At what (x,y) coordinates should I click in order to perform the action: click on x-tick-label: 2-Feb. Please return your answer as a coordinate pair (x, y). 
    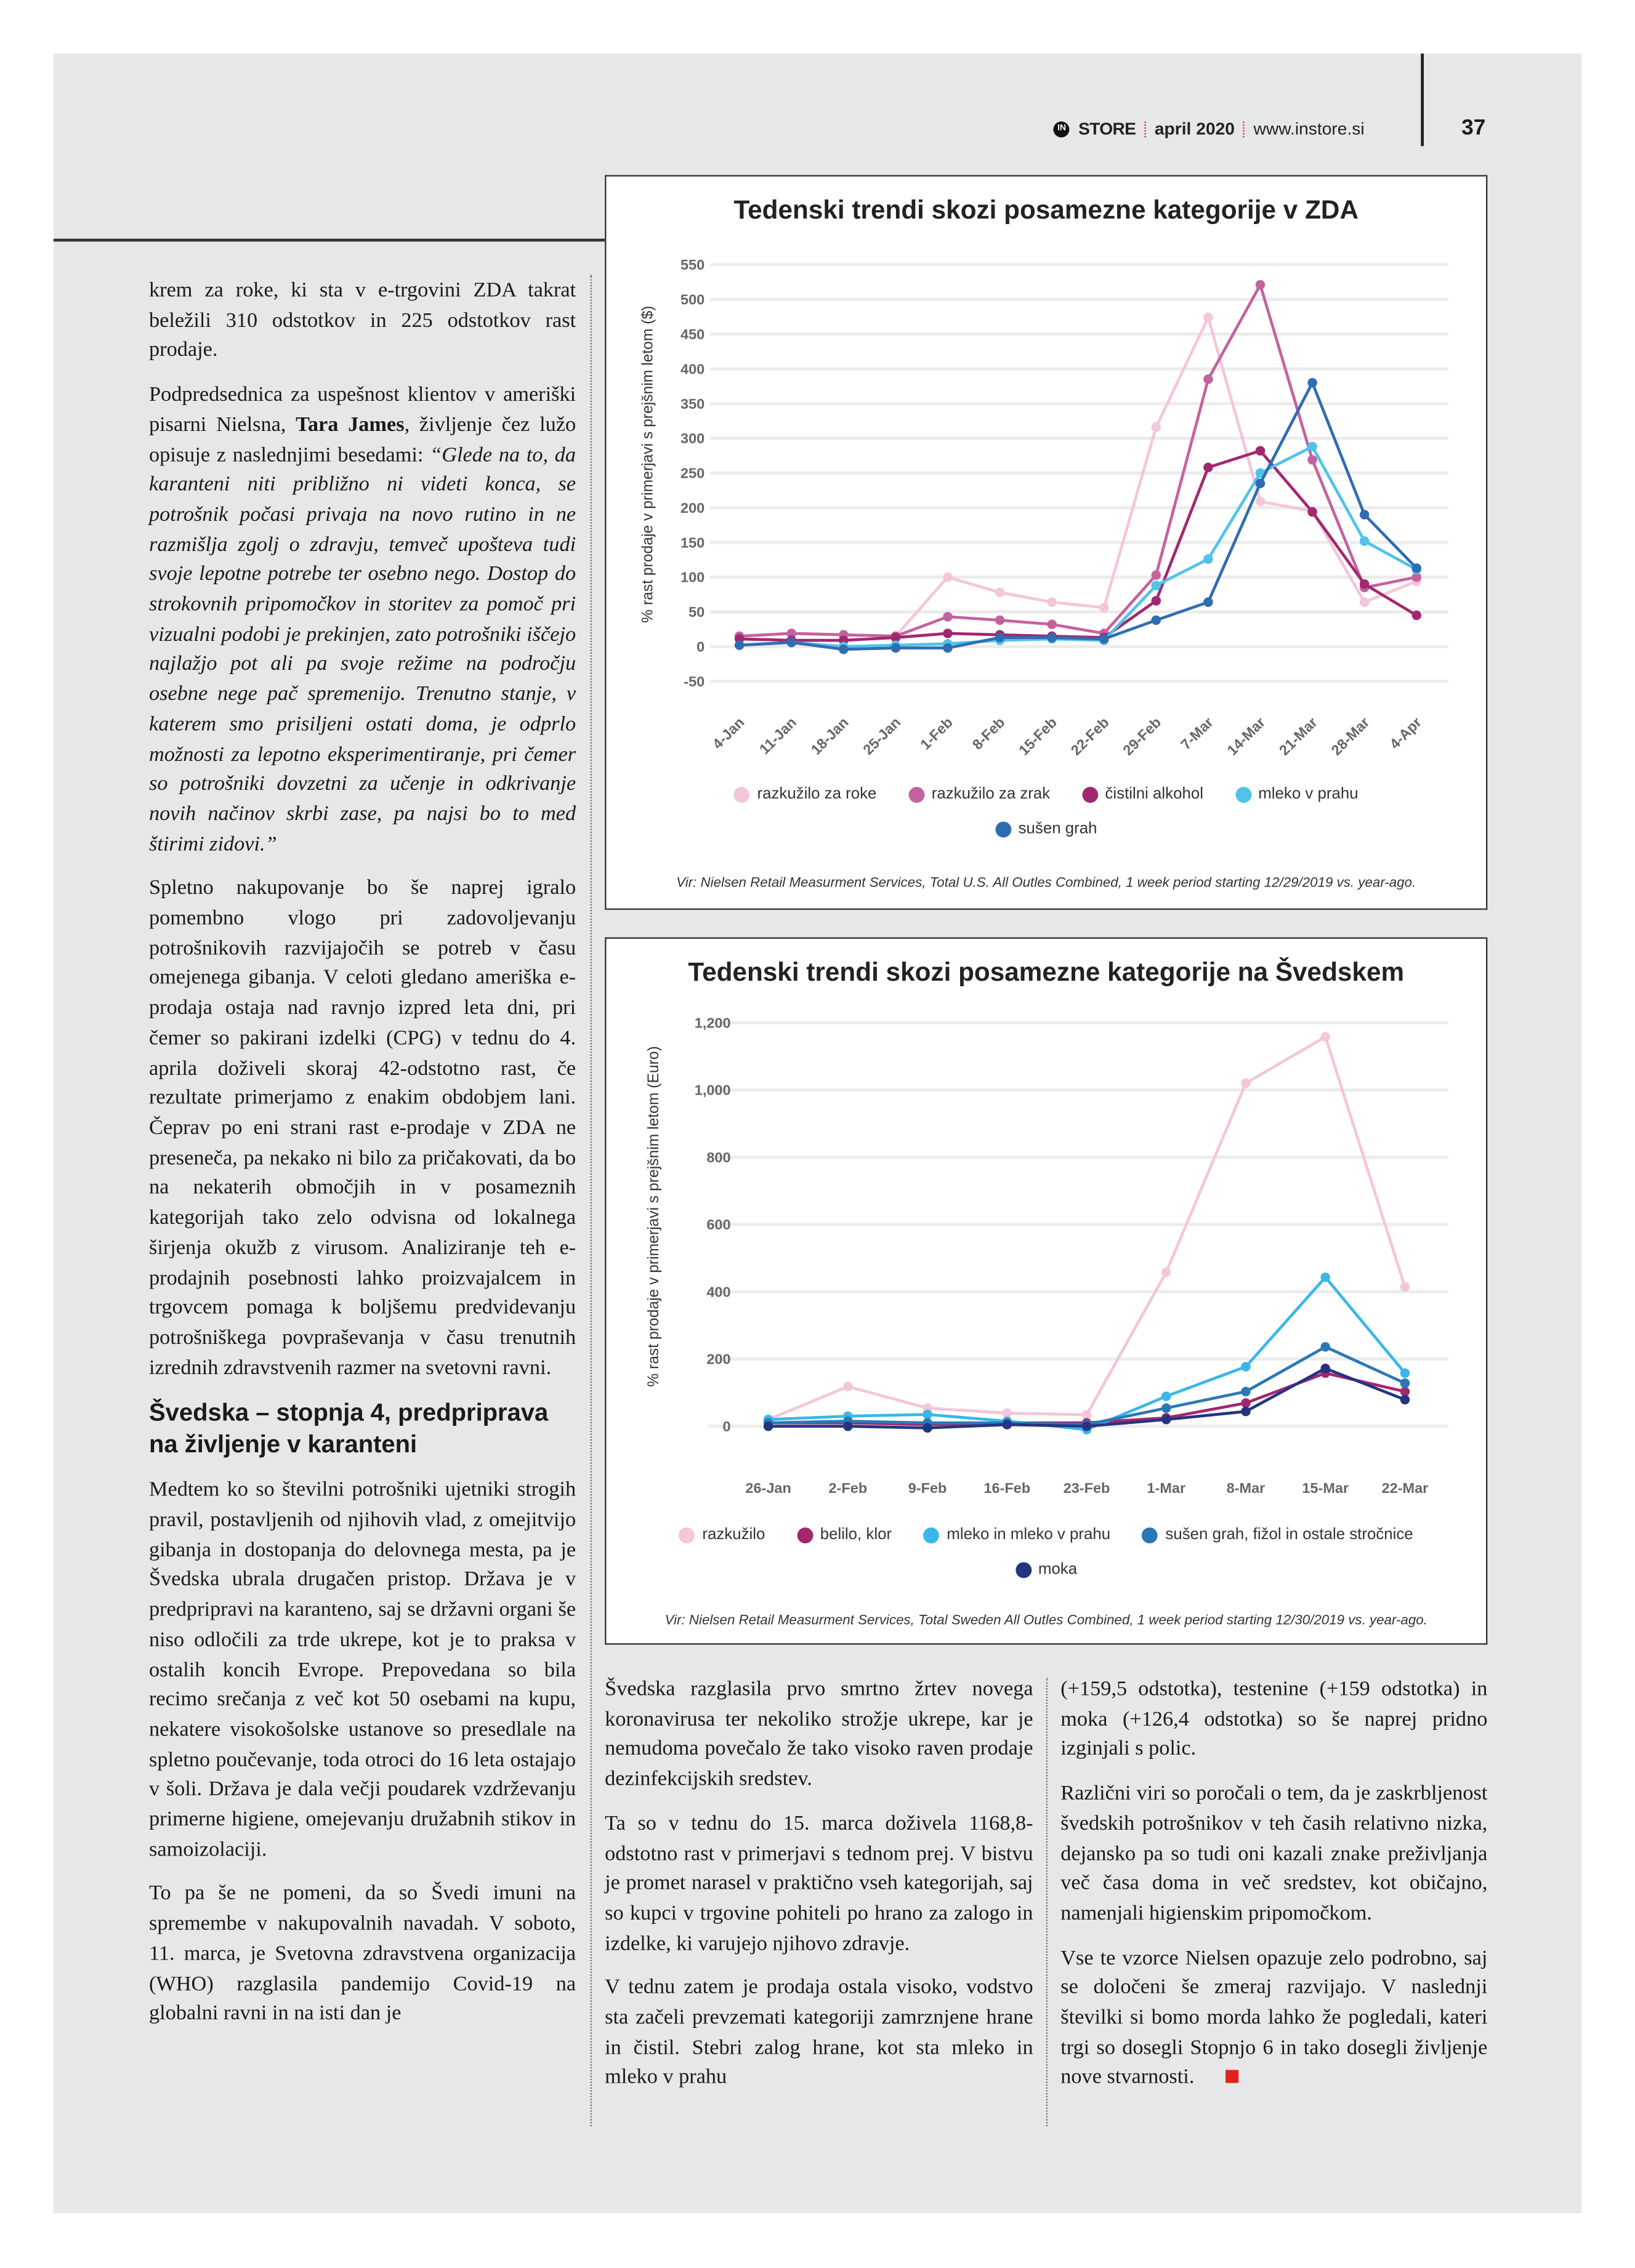
    Looking at the image, I should click on (848, 1488).